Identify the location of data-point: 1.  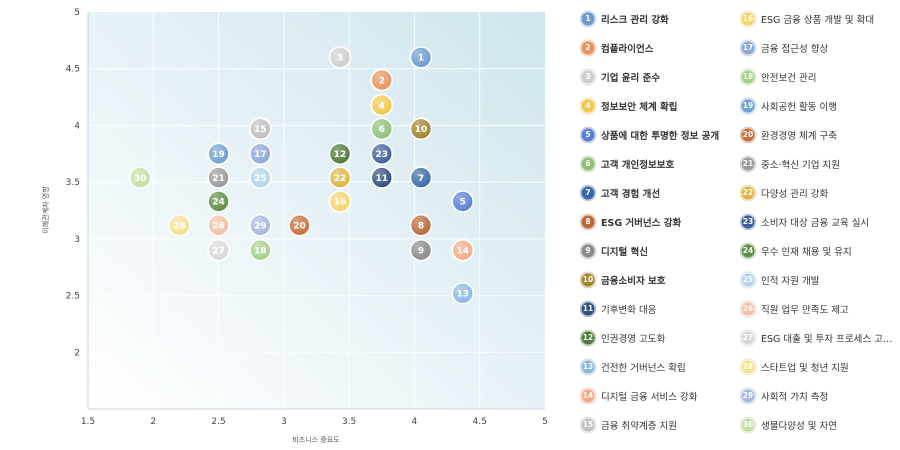
(421, 57).